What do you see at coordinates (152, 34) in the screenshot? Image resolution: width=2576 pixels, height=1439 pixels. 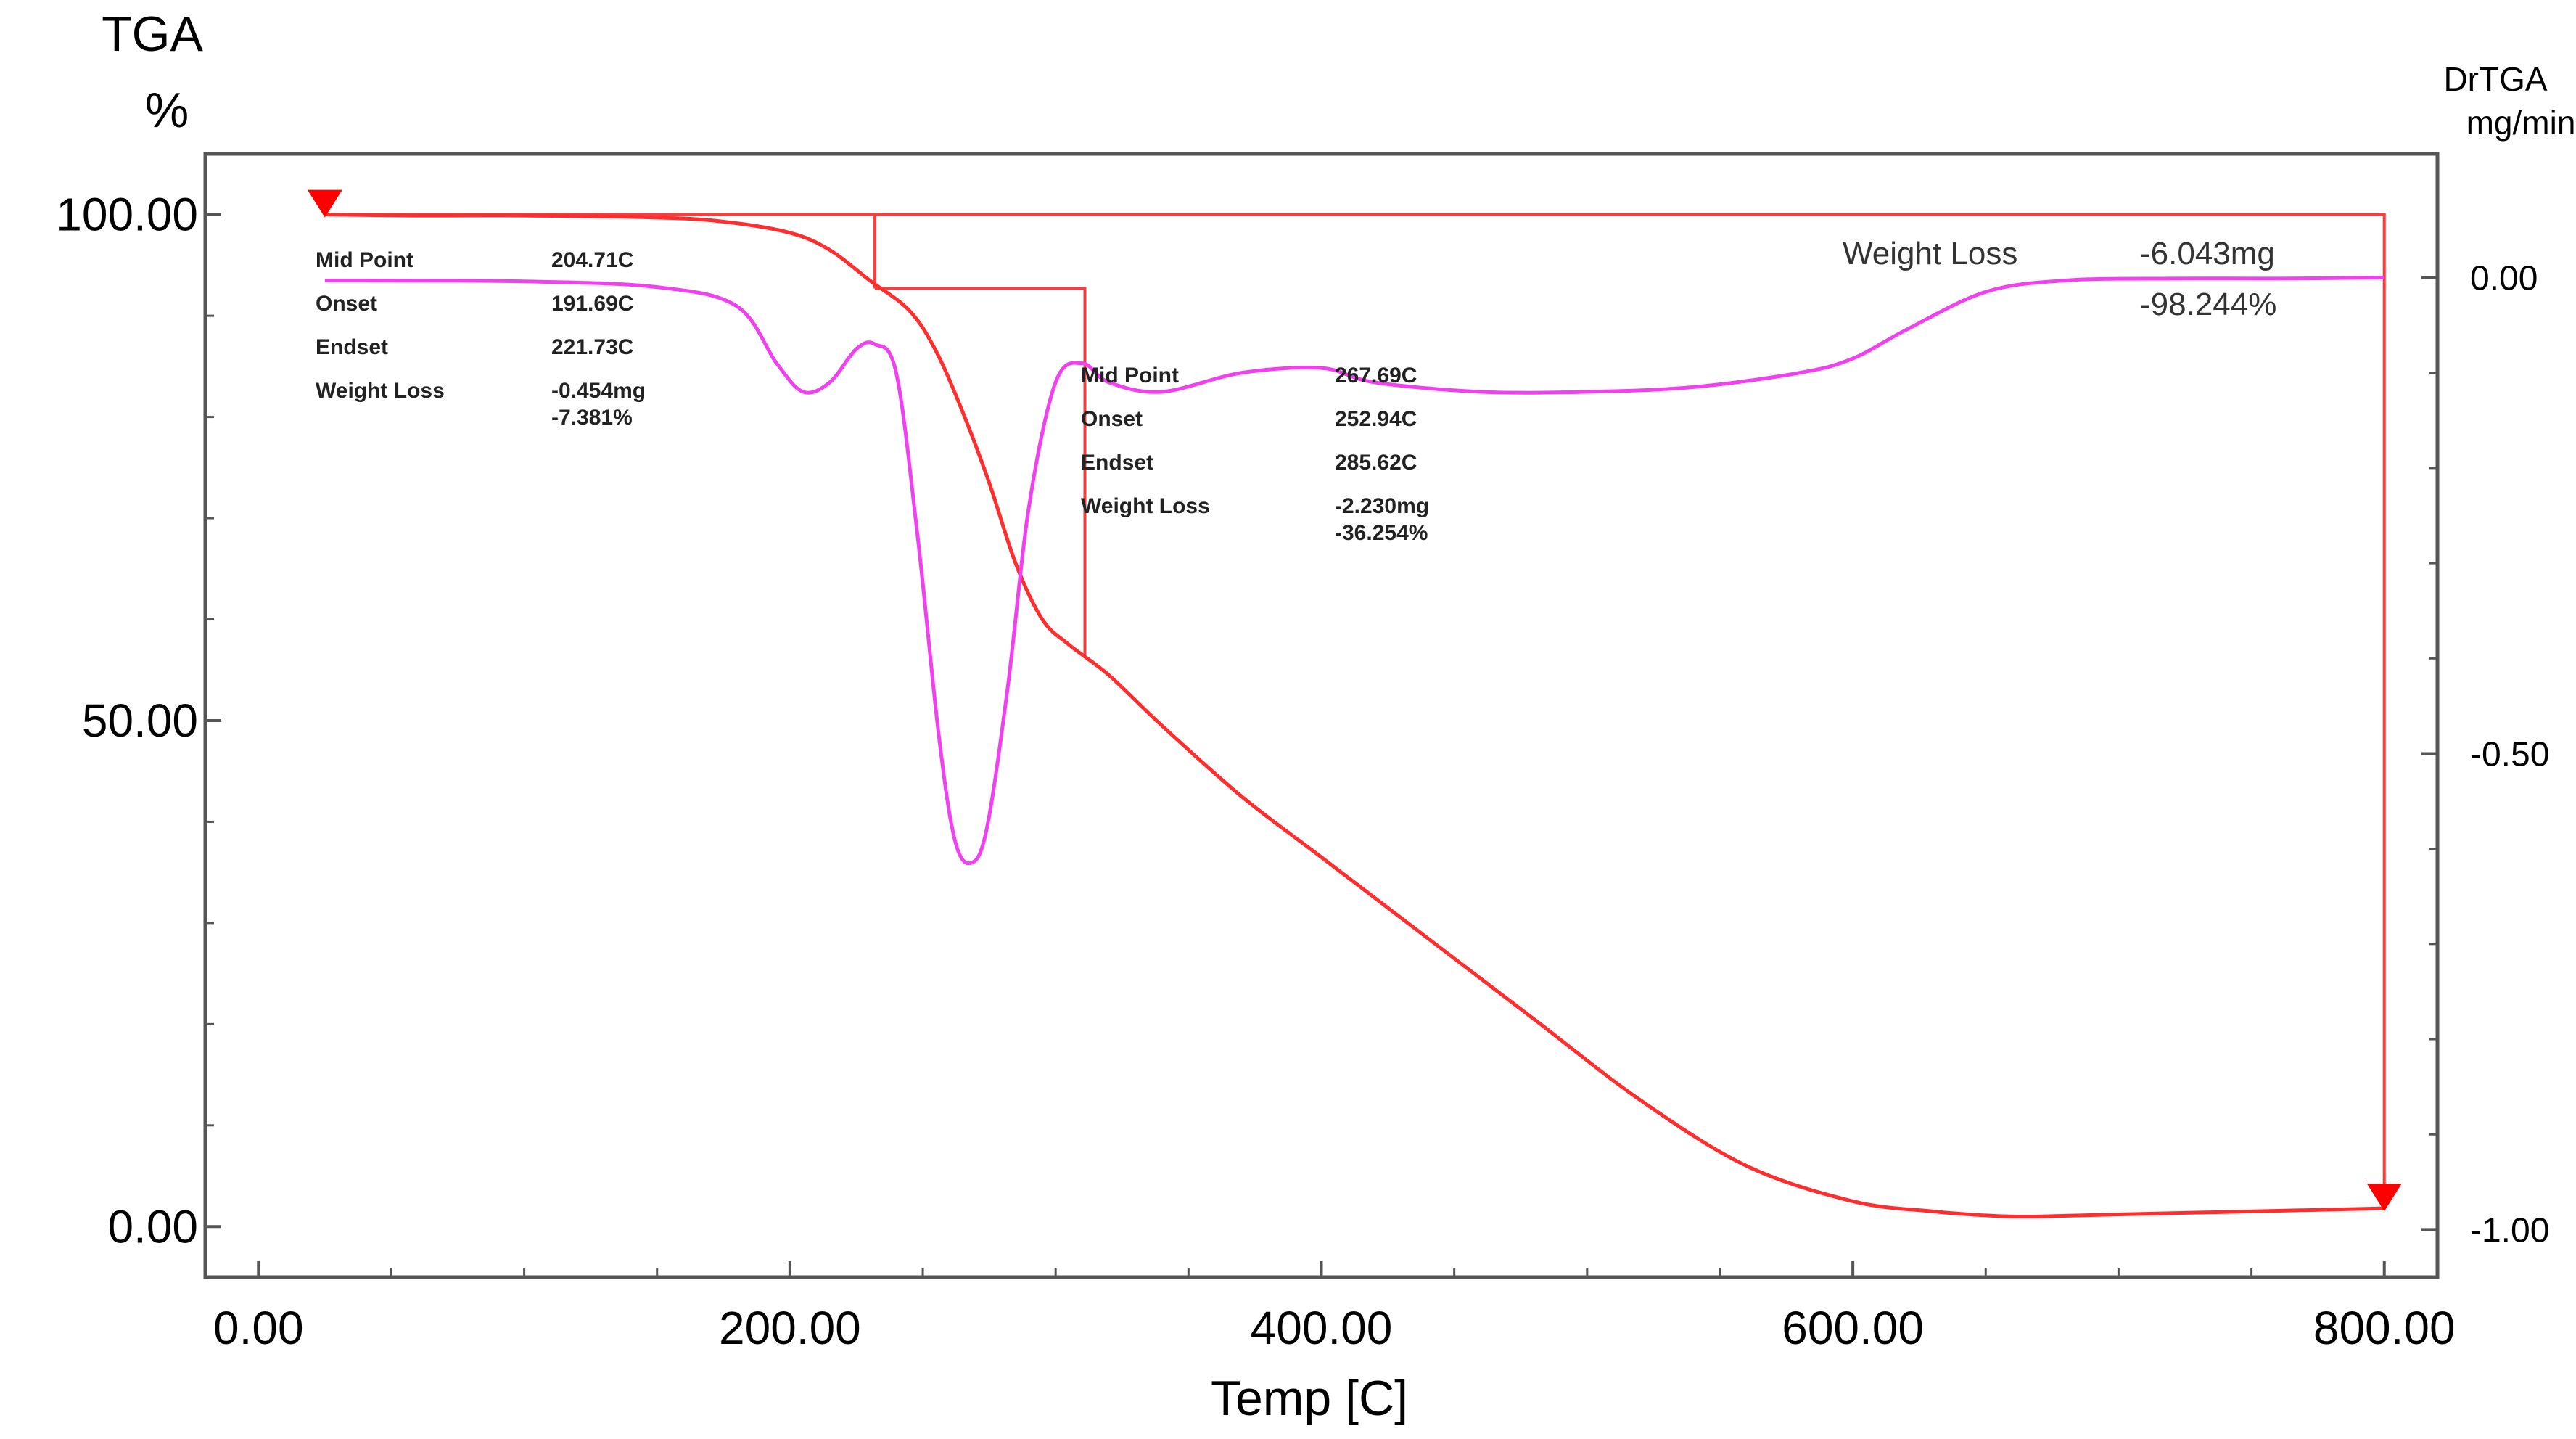 I see `left-axis-title: TGA` at bounding box center [152, 34].